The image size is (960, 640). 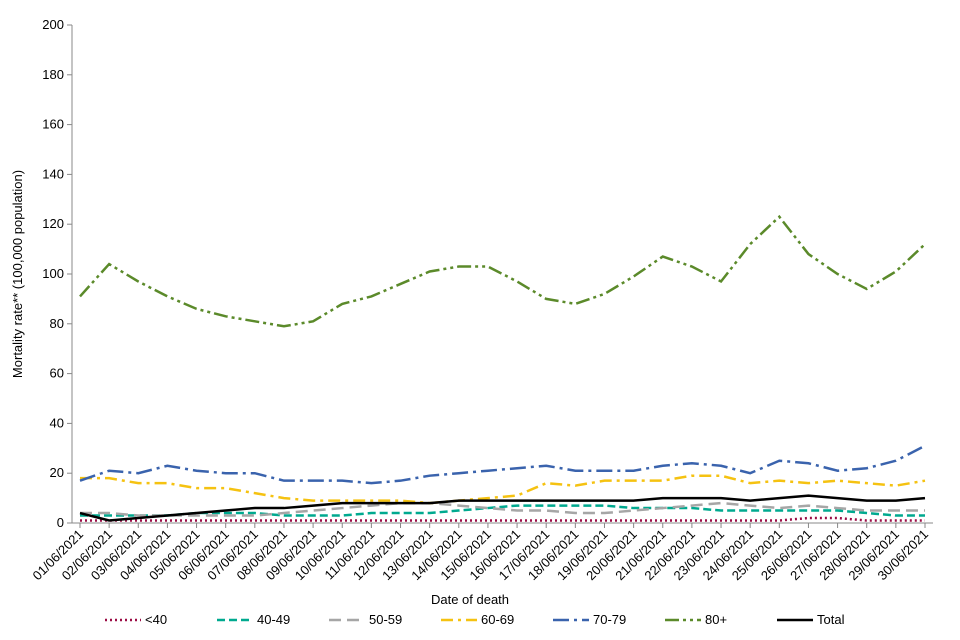 What do you see at coordinates (53, 223) in the screenshot?
I see `y-tick-label: 120` at bounding box center [53, 223].